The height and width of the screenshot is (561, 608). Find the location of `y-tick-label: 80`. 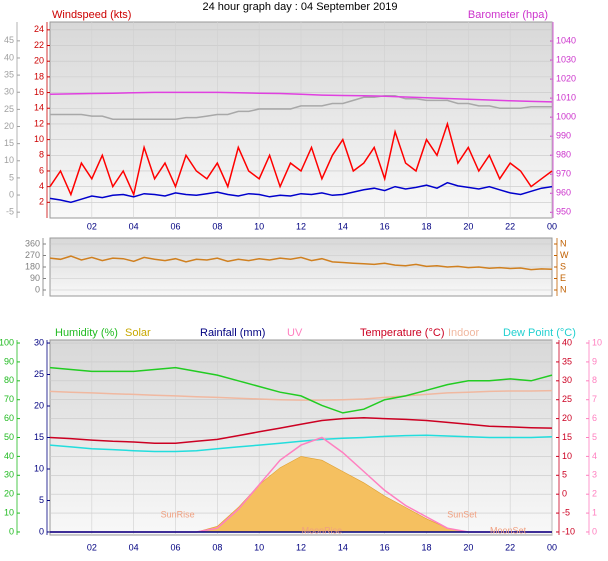

y-tick-label: 80 is located at coordinates (9, 380).